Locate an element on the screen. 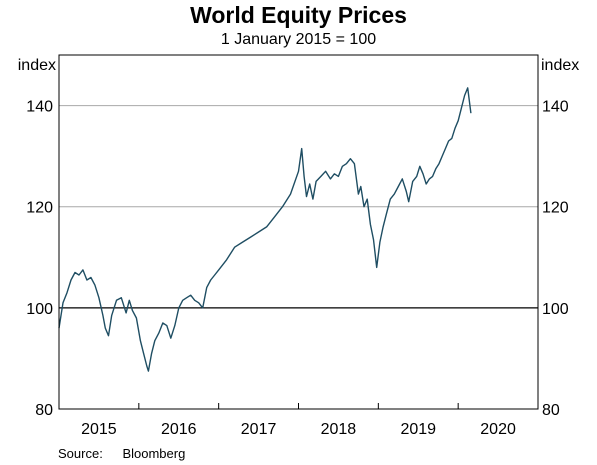  source-label: Source: is located at coordinates (80, 453).